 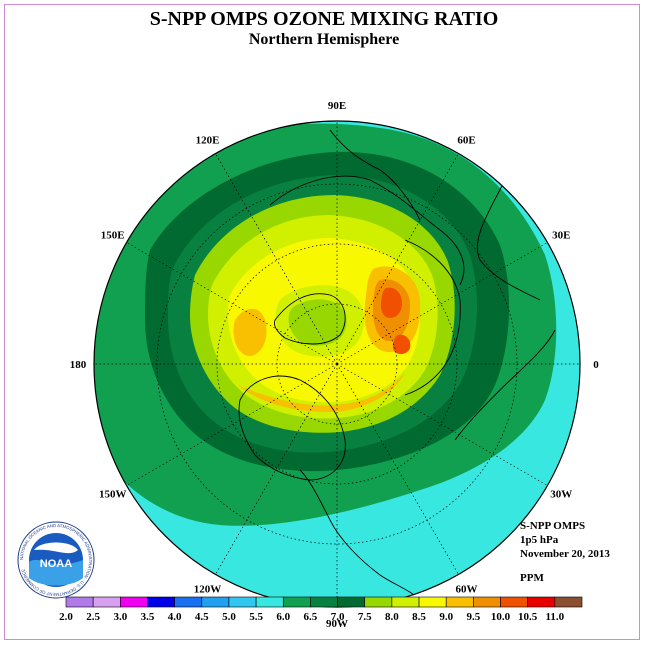 What do you see at coordinates (501, 617) in the screenshot?
I see `colorbar-tick-label: 10.0` at bounding box center [501, 617].